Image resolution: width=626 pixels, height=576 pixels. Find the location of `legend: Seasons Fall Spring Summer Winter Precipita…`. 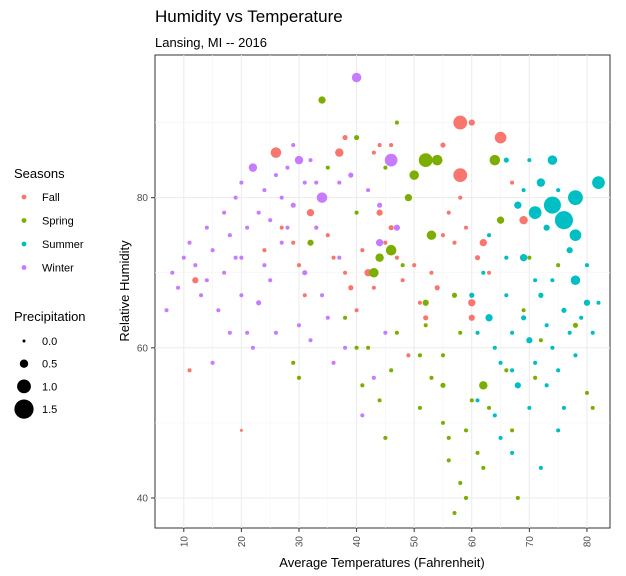

legend: Seasons Fall Spring Summer Winter Precipita… is located at coordinates (50, 292).